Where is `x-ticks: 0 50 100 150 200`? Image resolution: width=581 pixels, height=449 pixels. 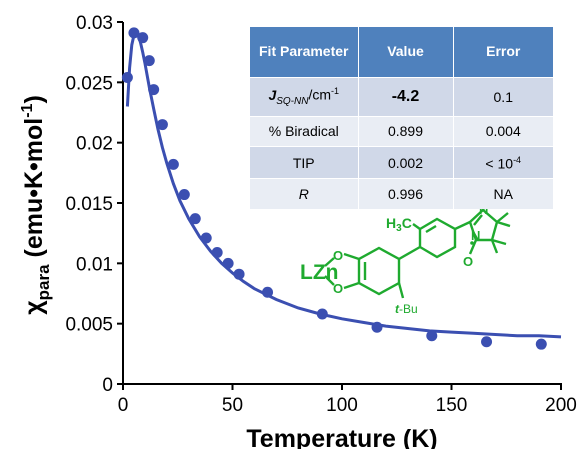 x-ticks: 0 50 100 150 200 is located at coordinates (347, 400).